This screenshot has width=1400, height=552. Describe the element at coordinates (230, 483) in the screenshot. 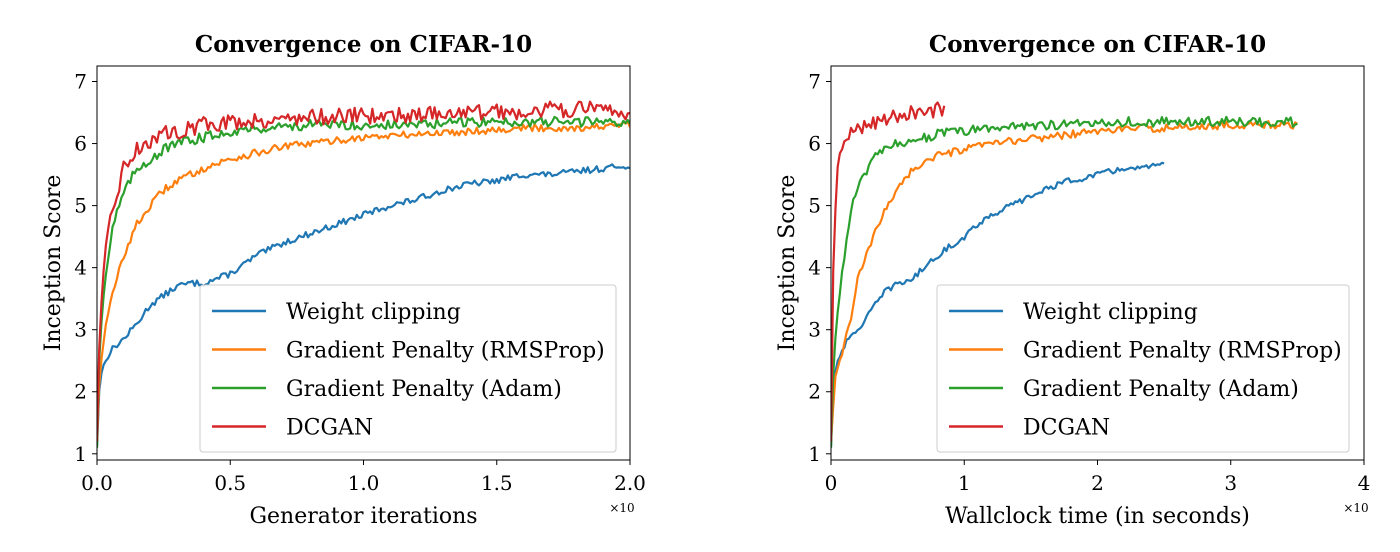

I see `x-tick-label: 0.5` at that location.